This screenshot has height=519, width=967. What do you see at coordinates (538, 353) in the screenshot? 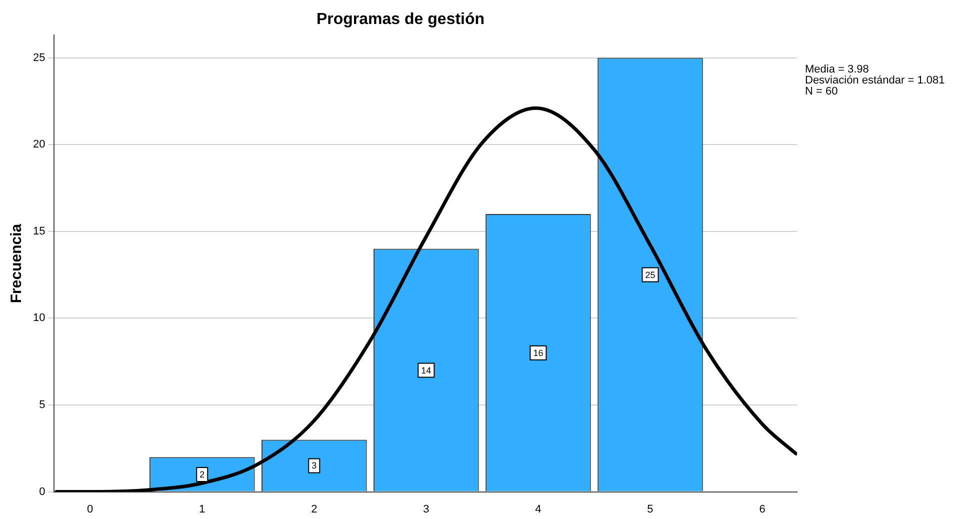
I see `data-label: 16` at bounding box center [538, 353].